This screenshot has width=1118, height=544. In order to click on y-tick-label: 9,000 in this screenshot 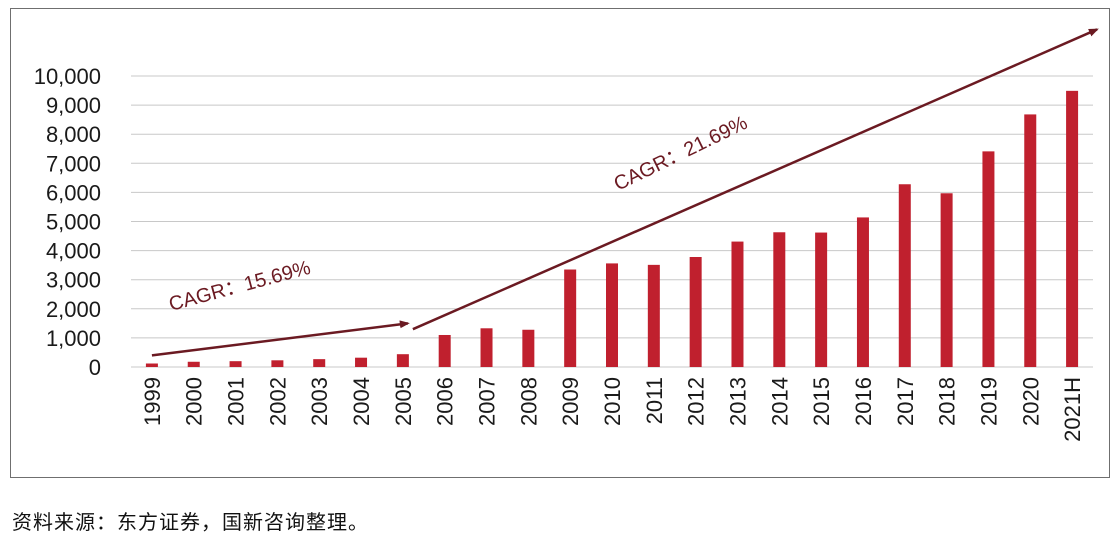, I will do `click(73, 105)`.